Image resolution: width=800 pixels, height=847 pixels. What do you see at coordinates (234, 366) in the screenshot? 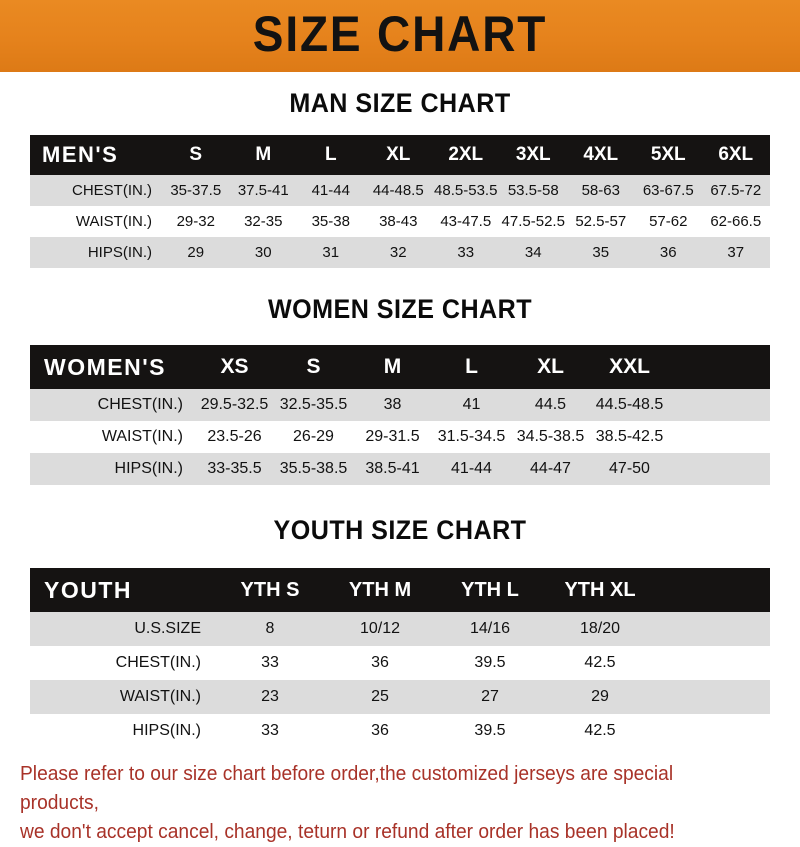
I see `women-col-0: XS` at bounding box center [234, 366].